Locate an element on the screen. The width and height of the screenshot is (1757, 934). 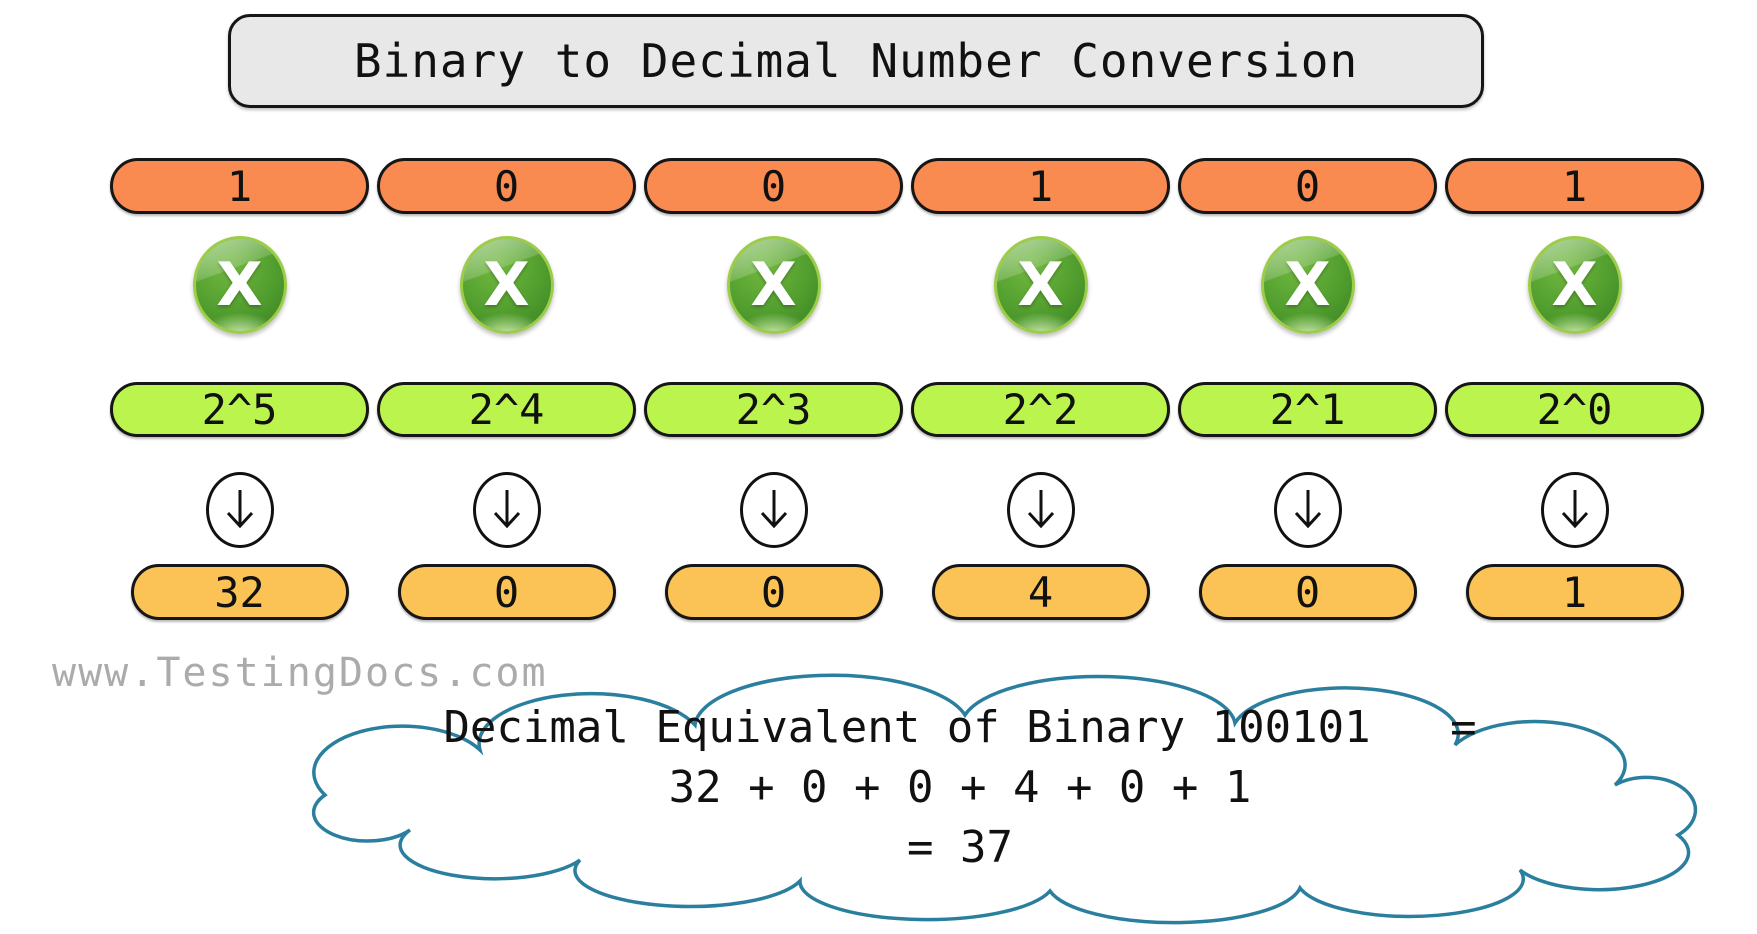
power-of-two: 2^1 is located at coordinates (1307, 409).